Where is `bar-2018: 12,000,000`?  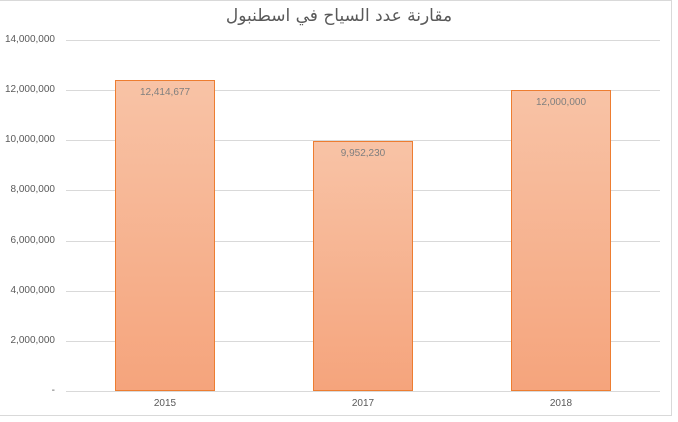 bar-2018: 12,000,000 is located at coordinates (561, 240).